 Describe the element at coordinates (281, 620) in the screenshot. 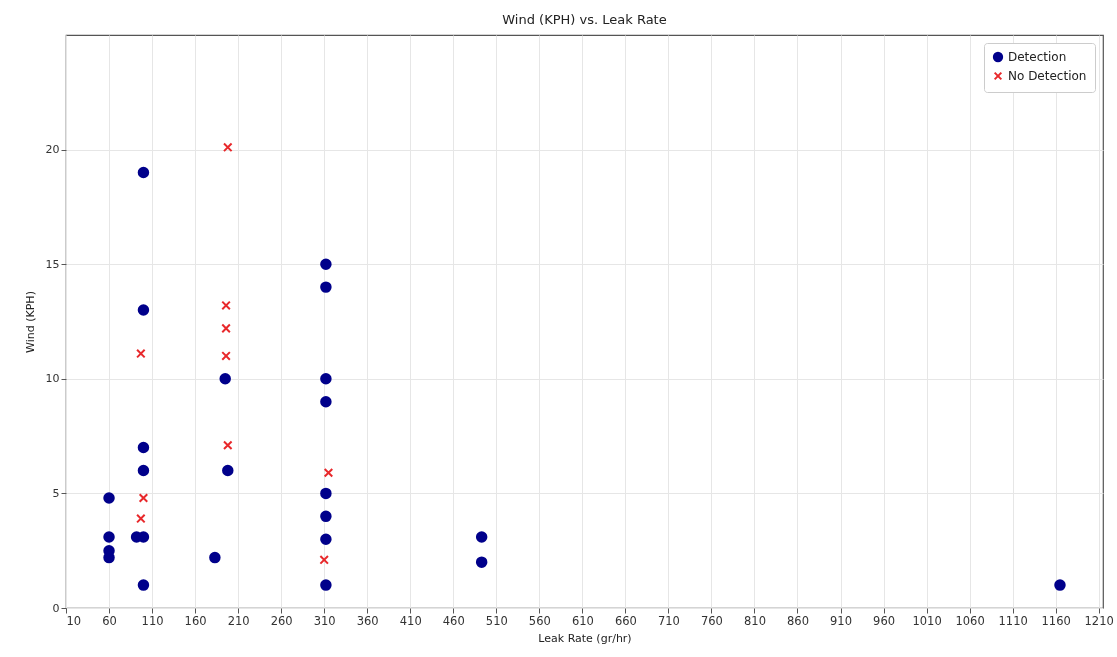

I see `x-tick-label: 260` at that location.